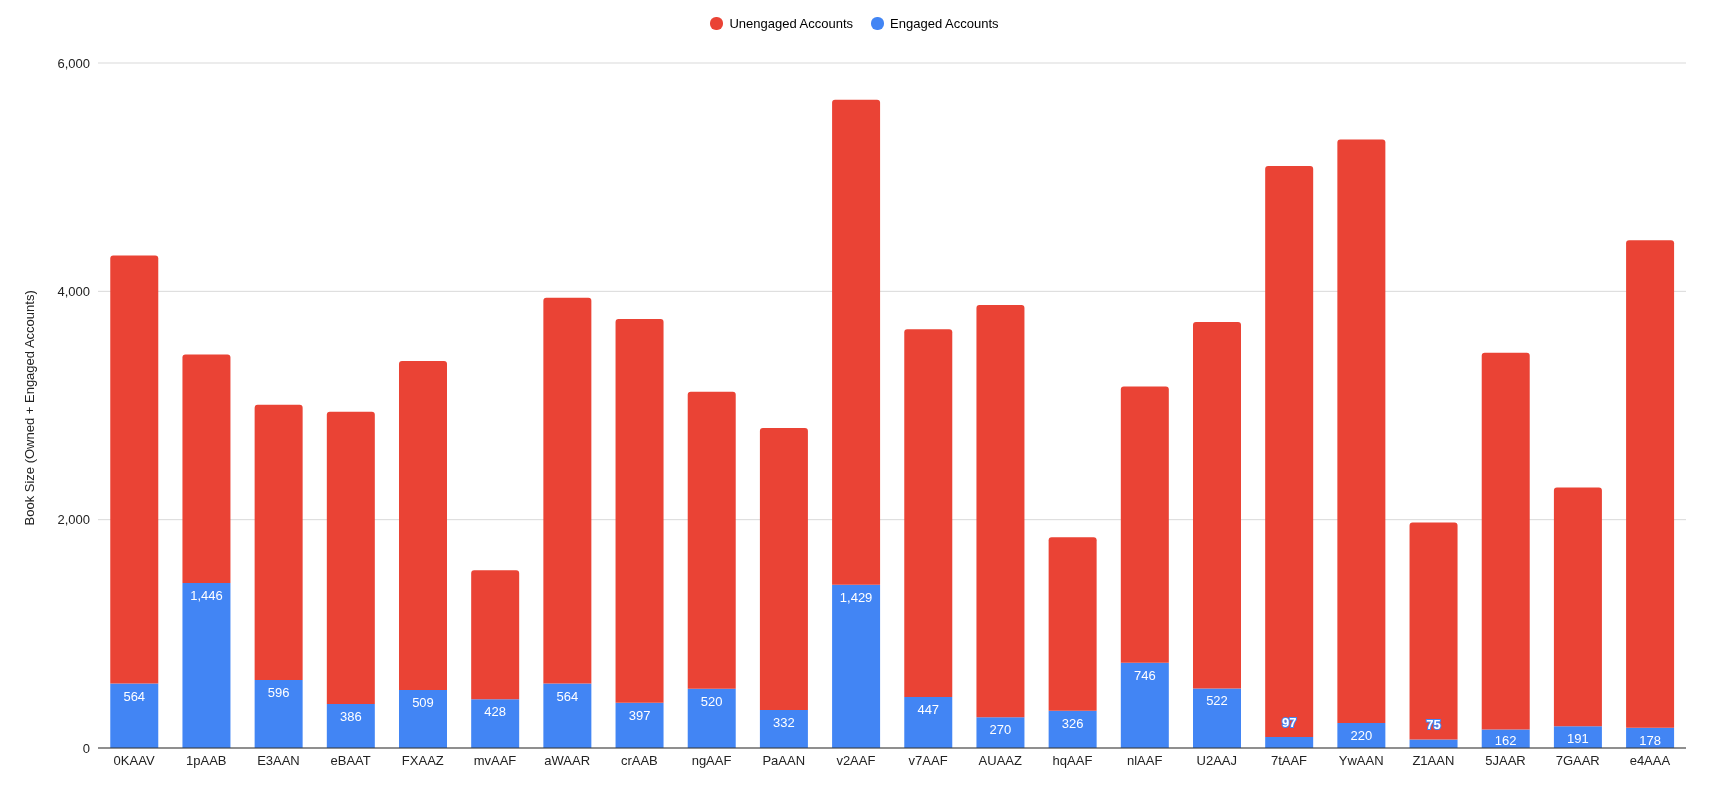 This screenshot has width=1709, height=796. Describe the element at coordinates (944, 23) in the screenshot. I see `legend-label: Engaged Accounts` at that location.